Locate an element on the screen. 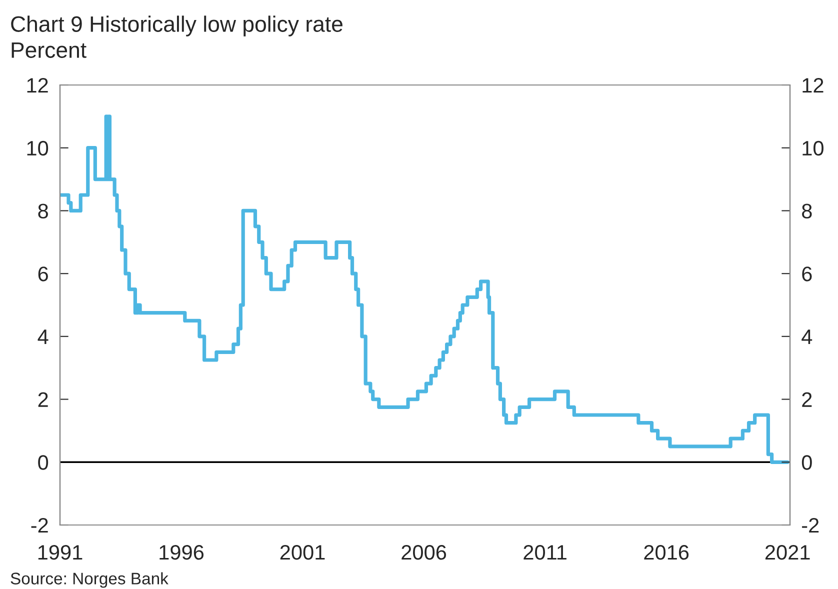 This screenshot has width=838, height=589. y-tick-label: 12 is located at coordinates (37, 85).